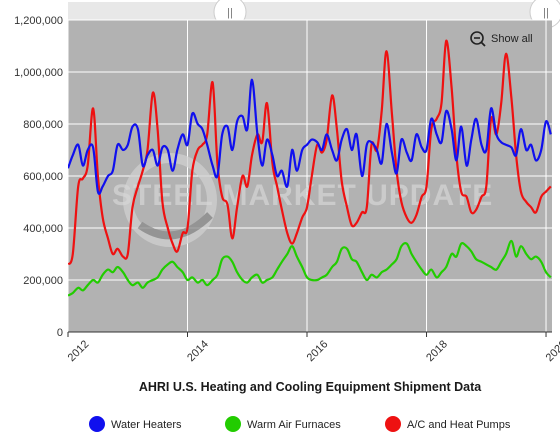 The width and height of the screenshot is (560, 434). I want to click on legend-item-a-c-and-heat-pumps: A/C and Heat Pumps, so click(448, 424).